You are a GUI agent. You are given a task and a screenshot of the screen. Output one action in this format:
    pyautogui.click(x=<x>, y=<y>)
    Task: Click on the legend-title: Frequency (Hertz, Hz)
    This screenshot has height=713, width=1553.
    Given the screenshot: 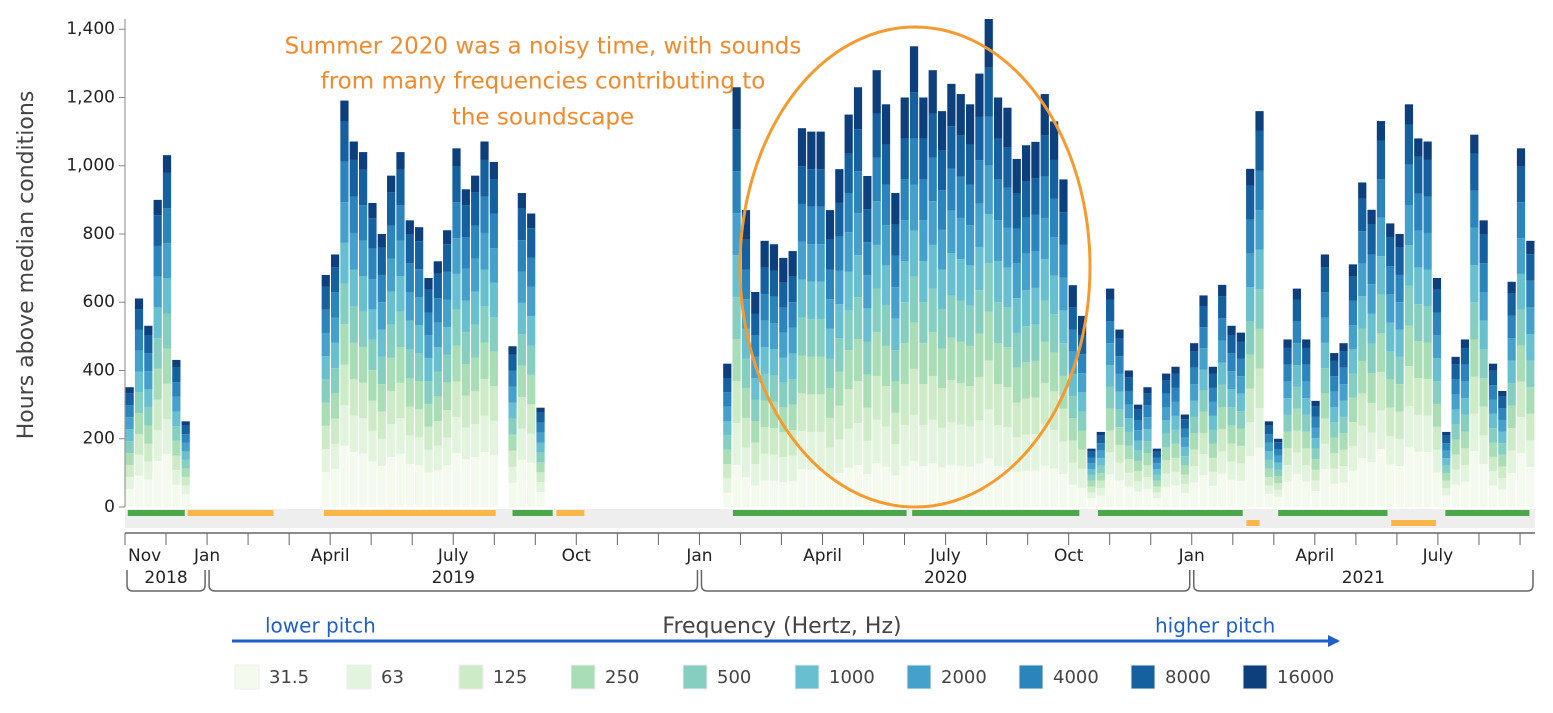 What is the action you would take?
    pyautogui.click(x=781, y=626)
    